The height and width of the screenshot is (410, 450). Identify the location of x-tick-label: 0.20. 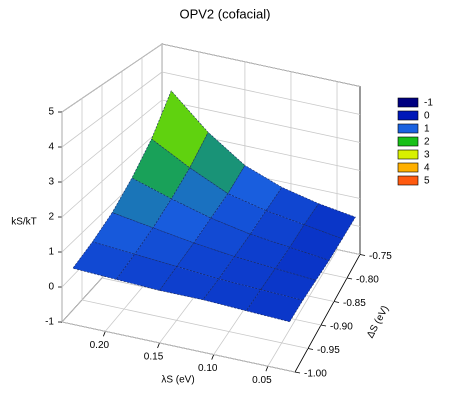
(100, 345).